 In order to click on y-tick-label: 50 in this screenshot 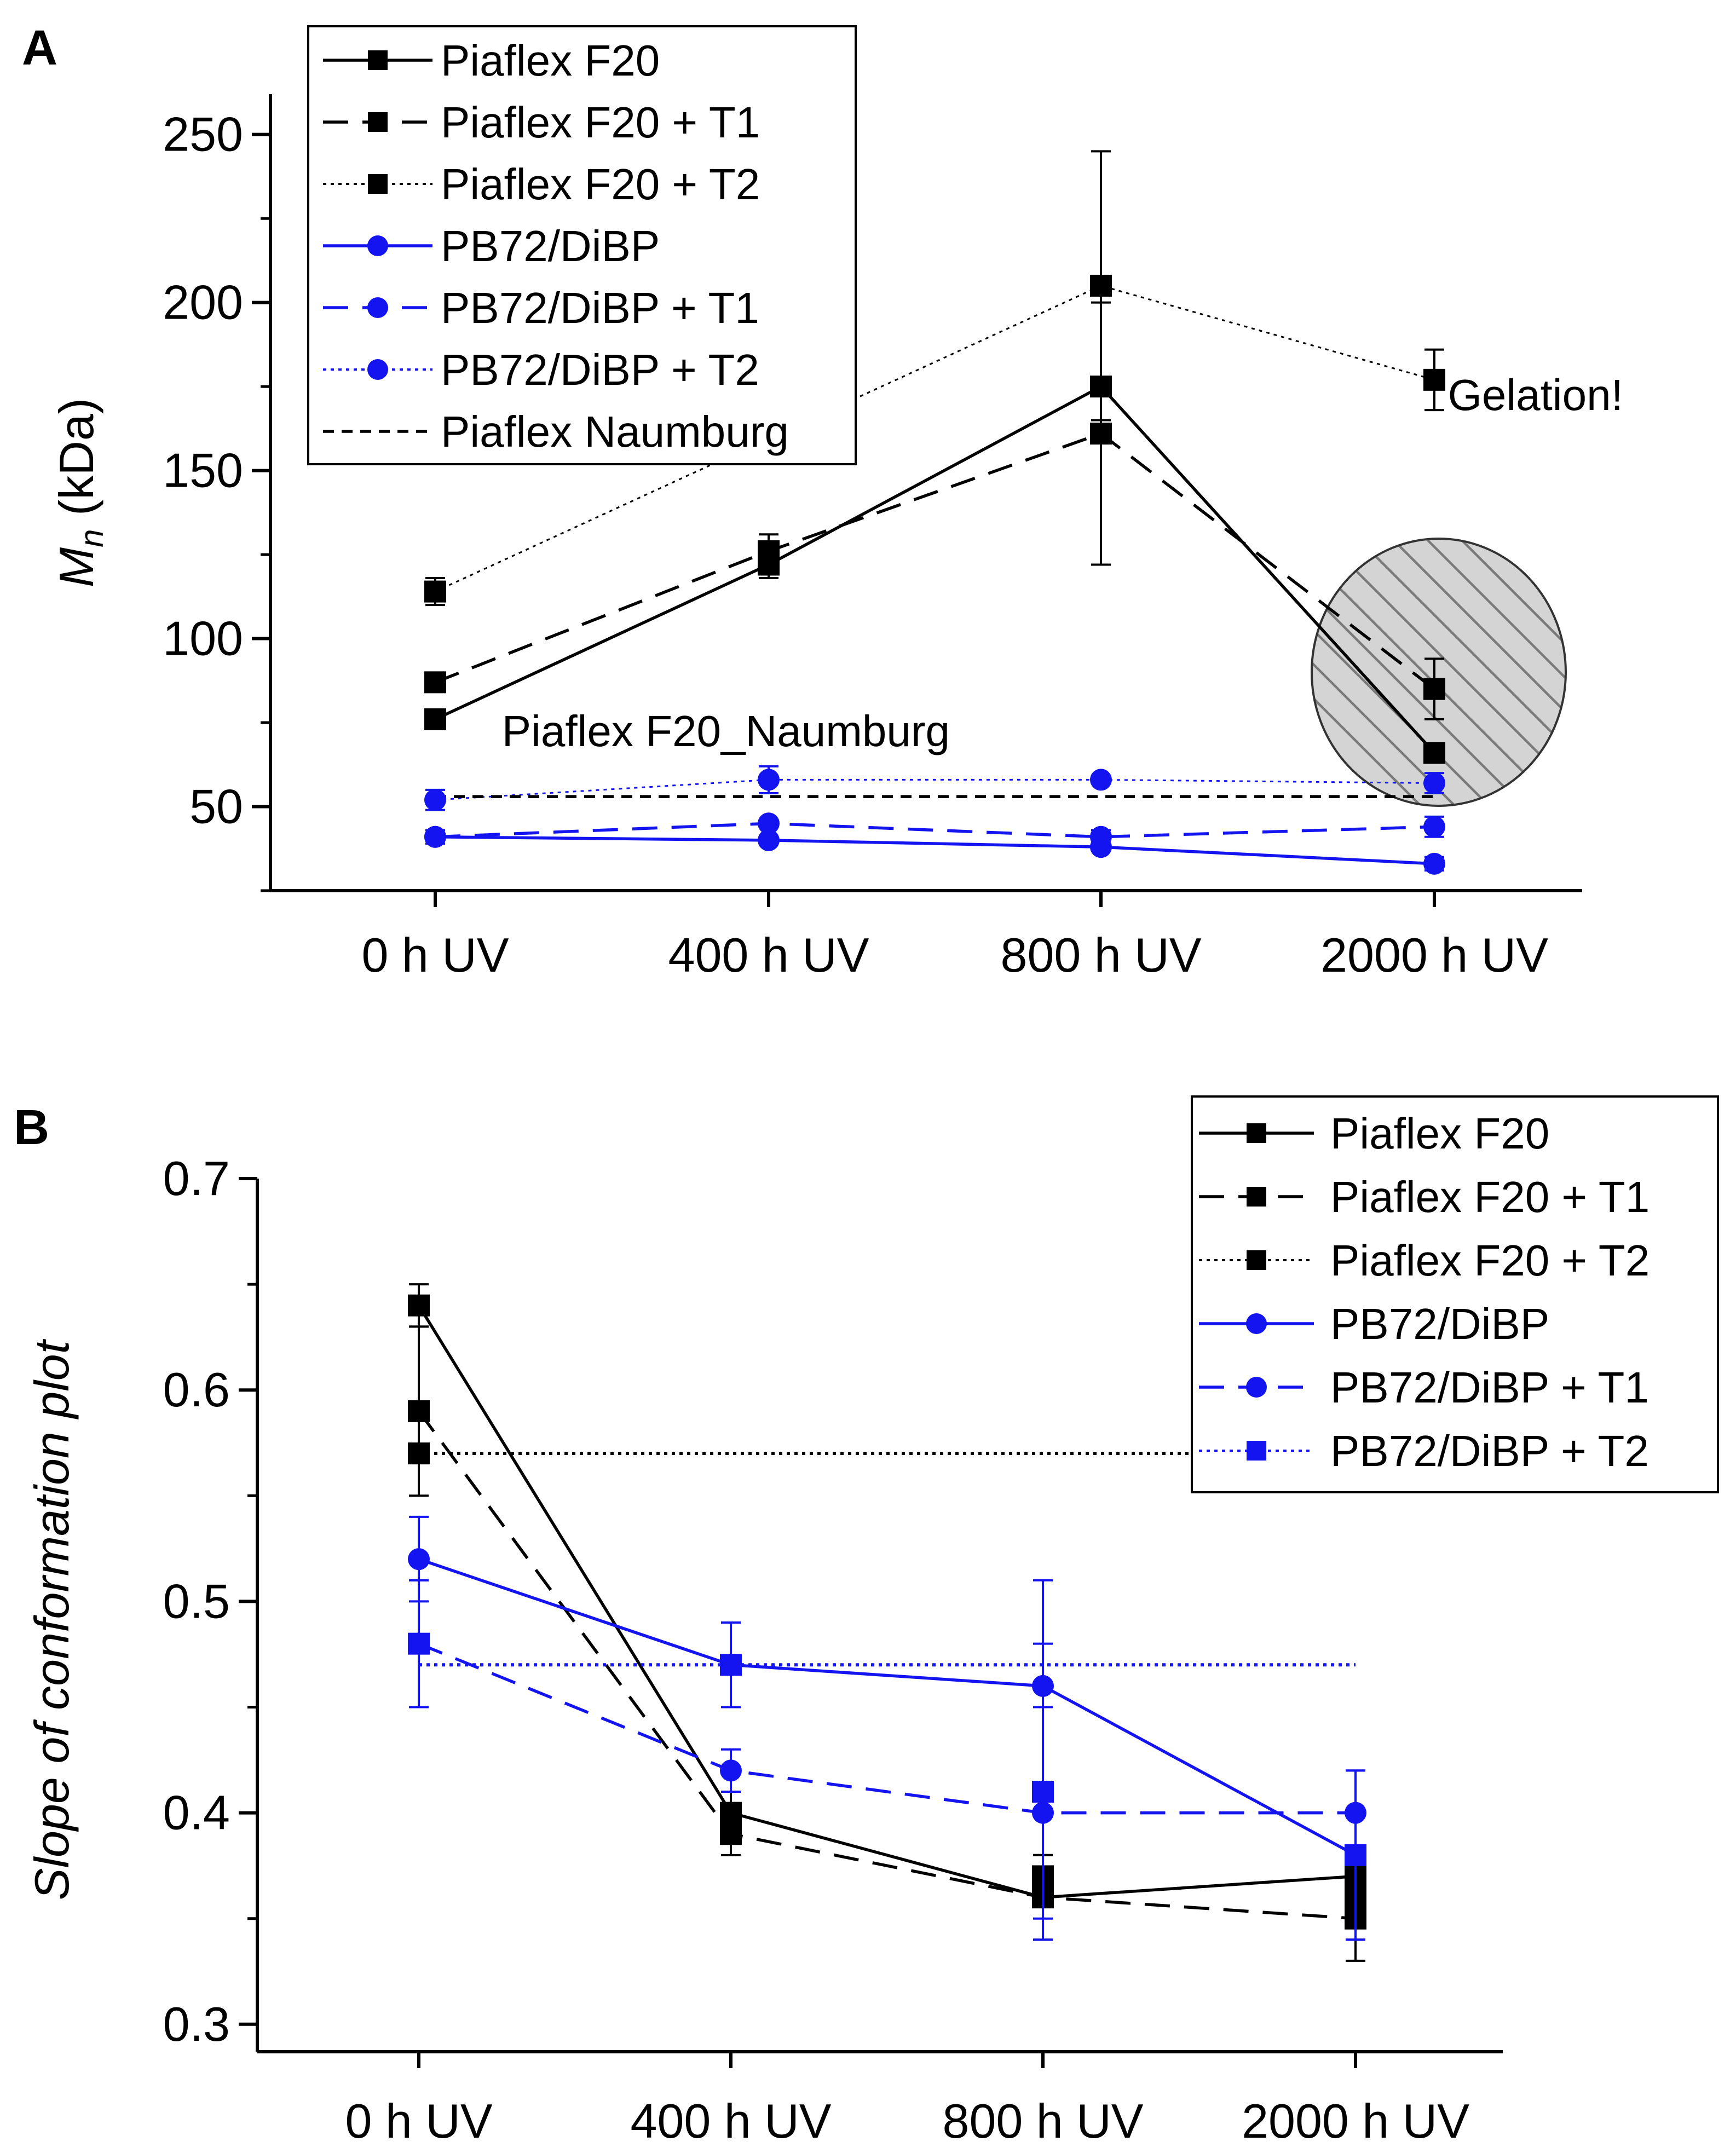, I will do `click(216, 807)`.